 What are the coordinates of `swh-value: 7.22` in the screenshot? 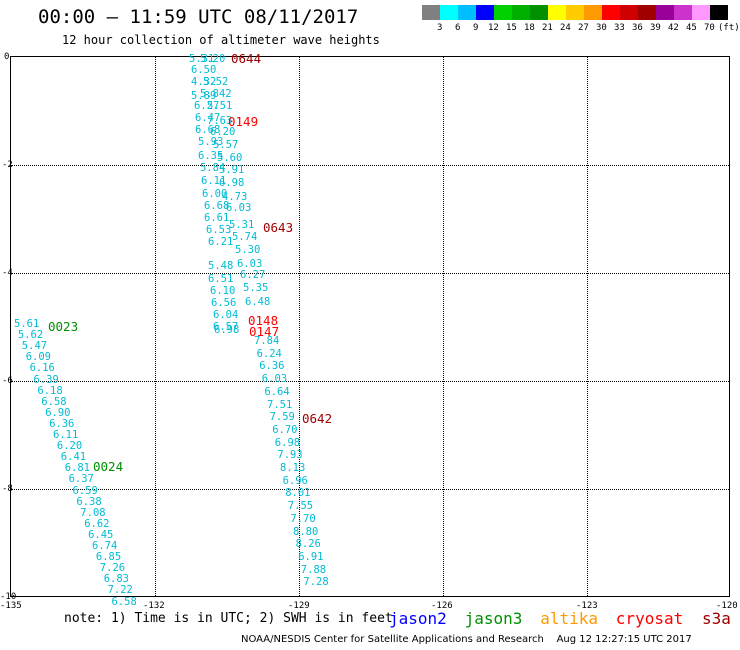 It's located at (120, 590).